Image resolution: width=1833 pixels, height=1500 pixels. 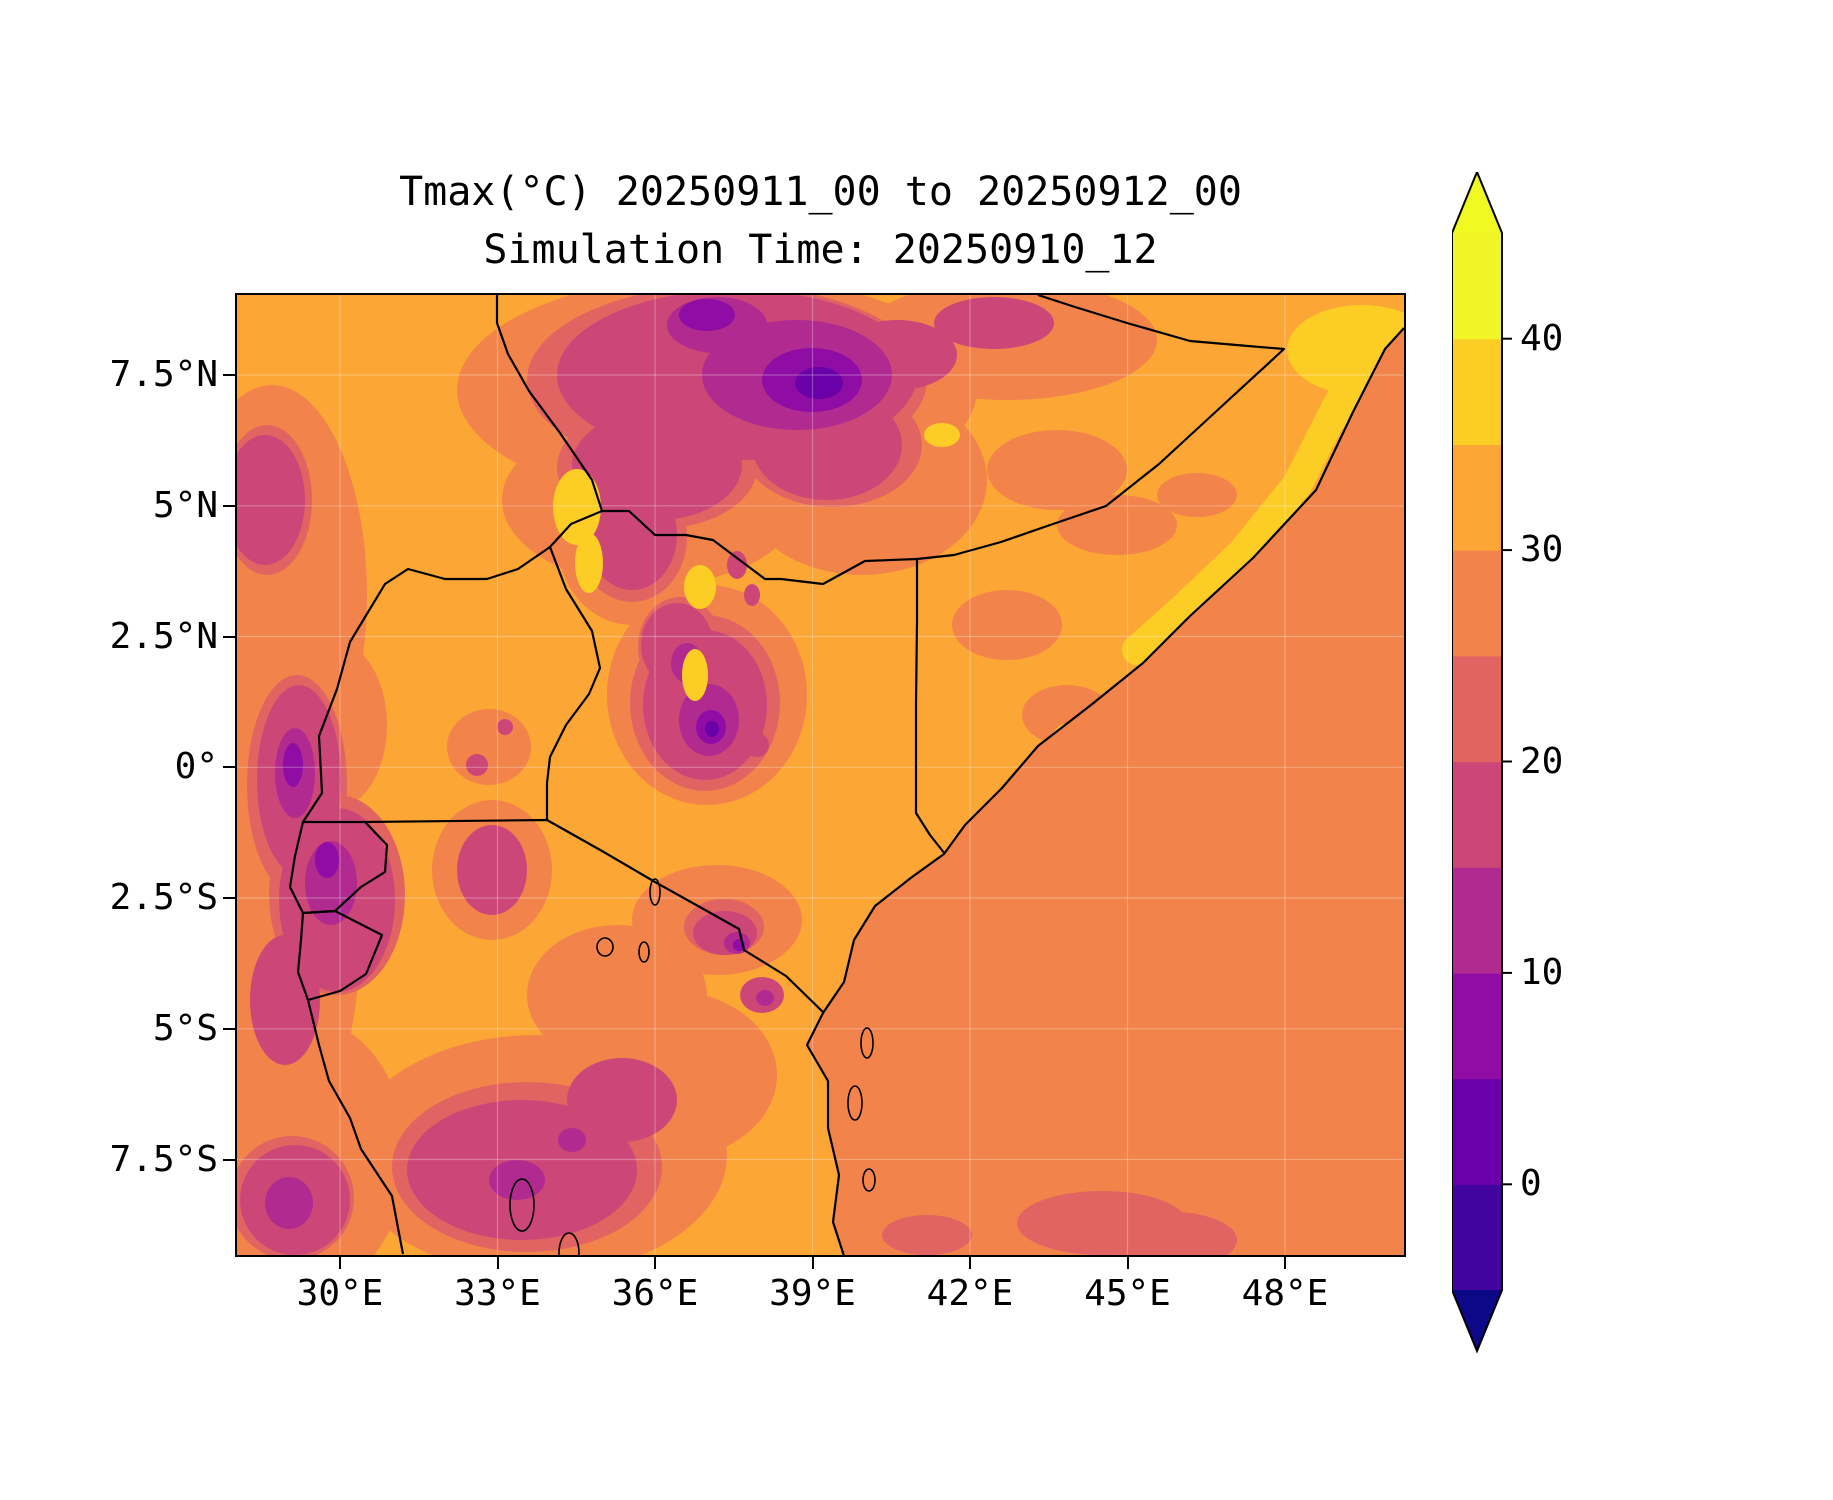 I want to click on lake-outlines, so click(x=585, y=1066).